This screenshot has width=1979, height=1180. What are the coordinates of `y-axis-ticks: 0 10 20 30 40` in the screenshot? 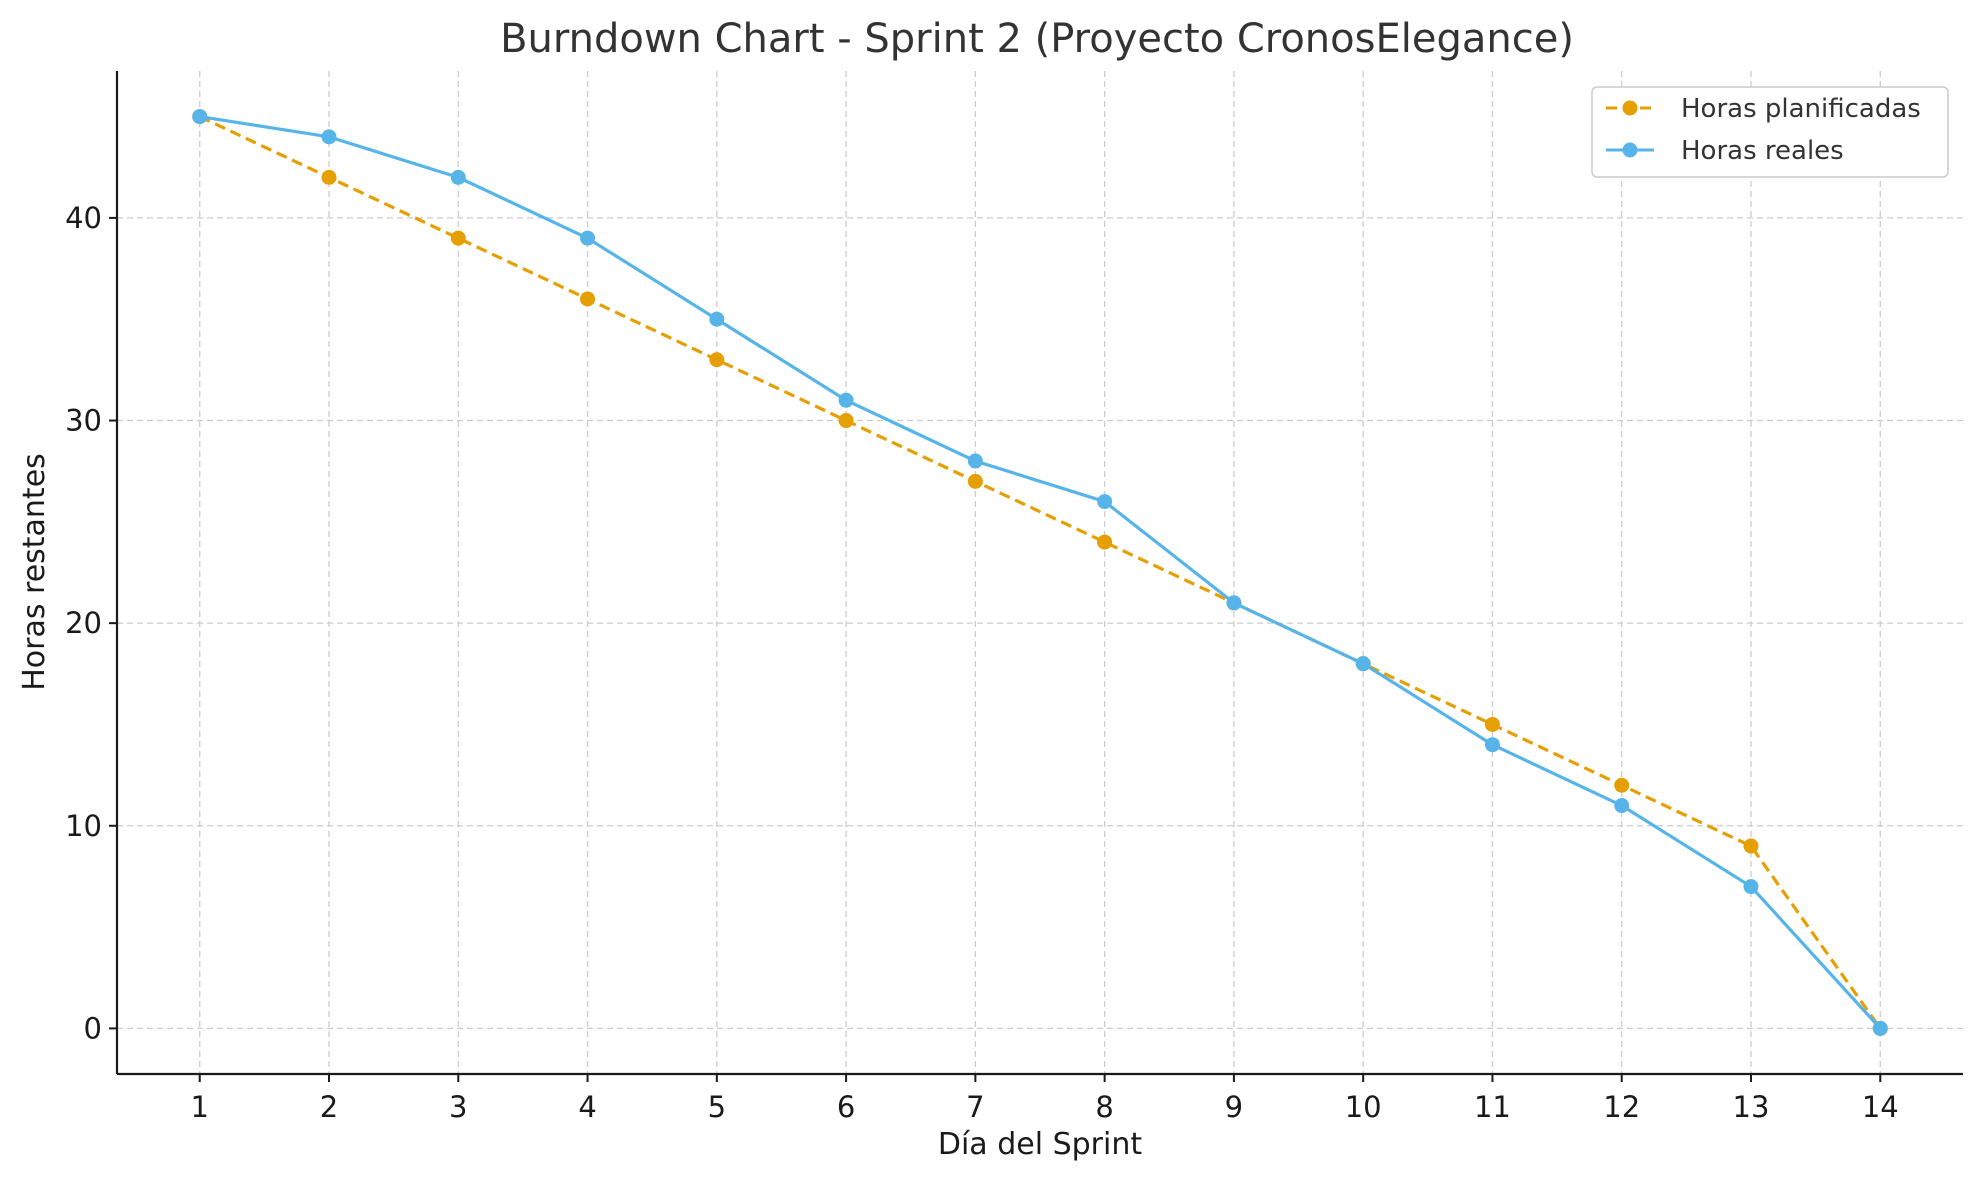 It's located at (91, 623).